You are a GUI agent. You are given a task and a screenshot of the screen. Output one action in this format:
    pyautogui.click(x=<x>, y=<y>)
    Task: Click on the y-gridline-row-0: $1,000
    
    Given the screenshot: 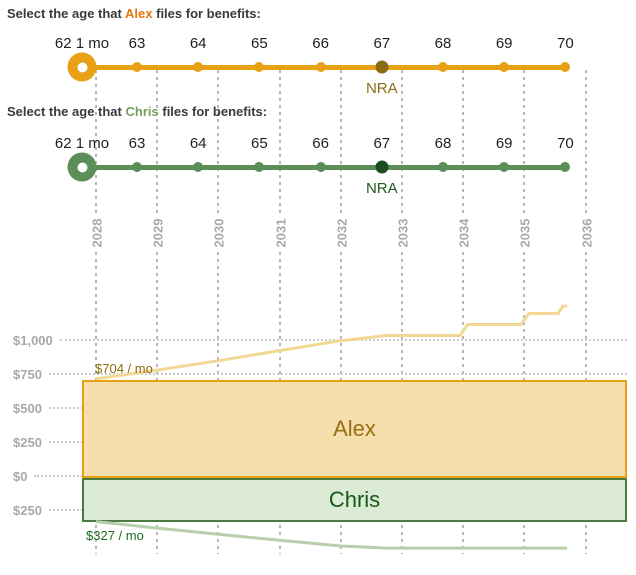 What is the action you would take?
    pyautogui.click(x=320, y=340)
    